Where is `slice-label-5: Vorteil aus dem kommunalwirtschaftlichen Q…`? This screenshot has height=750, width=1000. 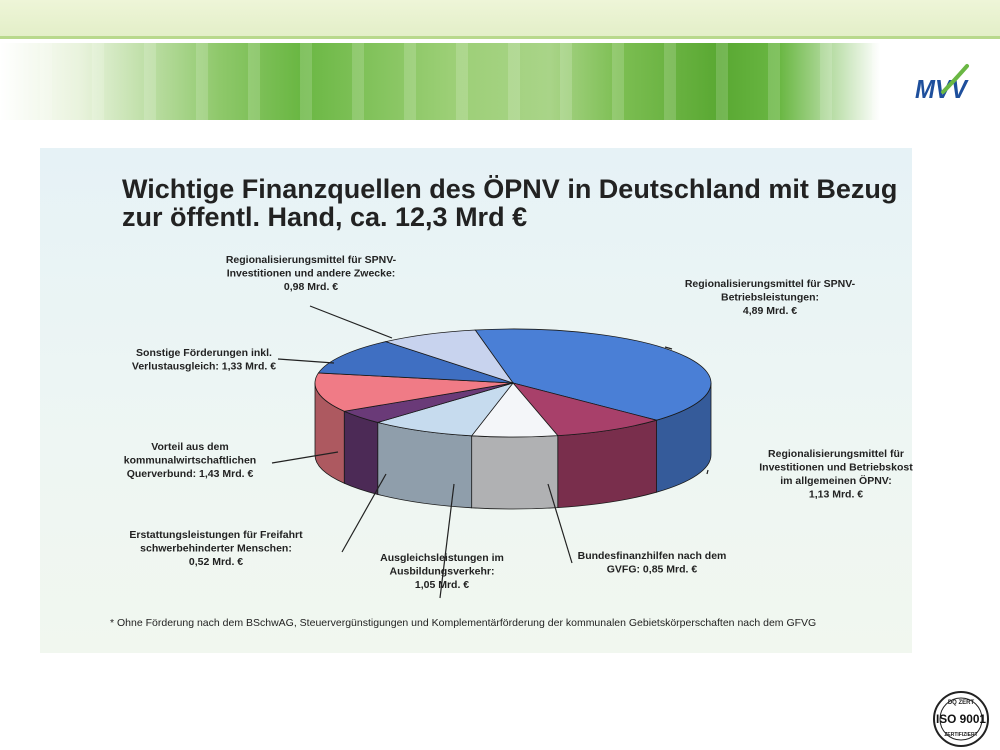 slice-label-5: Vorteil aus dem kommunalwirtschaftlichen Q… is located at coordinates (190, 460).